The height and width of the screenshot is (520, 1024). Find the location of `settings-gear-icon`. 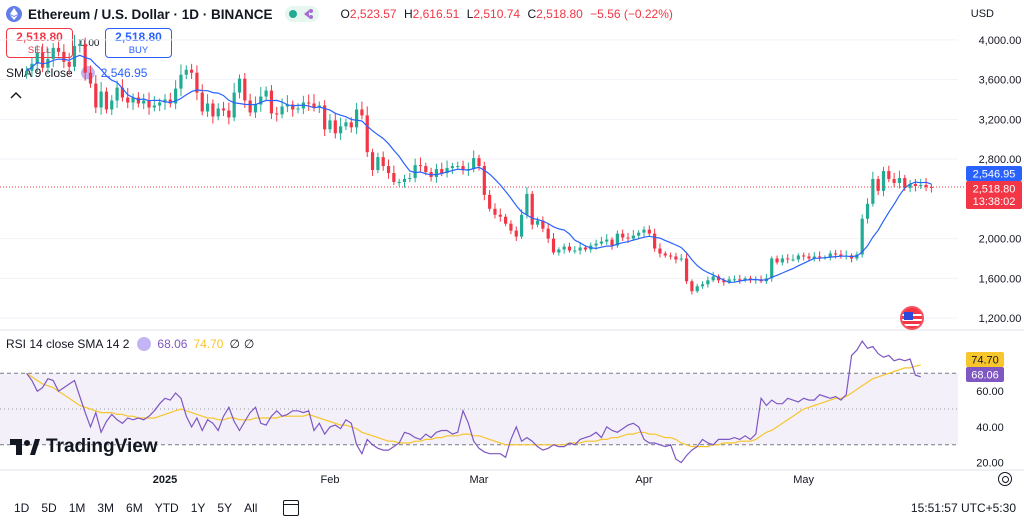

settings-gear-icon is located at coordinates (1005, 479).